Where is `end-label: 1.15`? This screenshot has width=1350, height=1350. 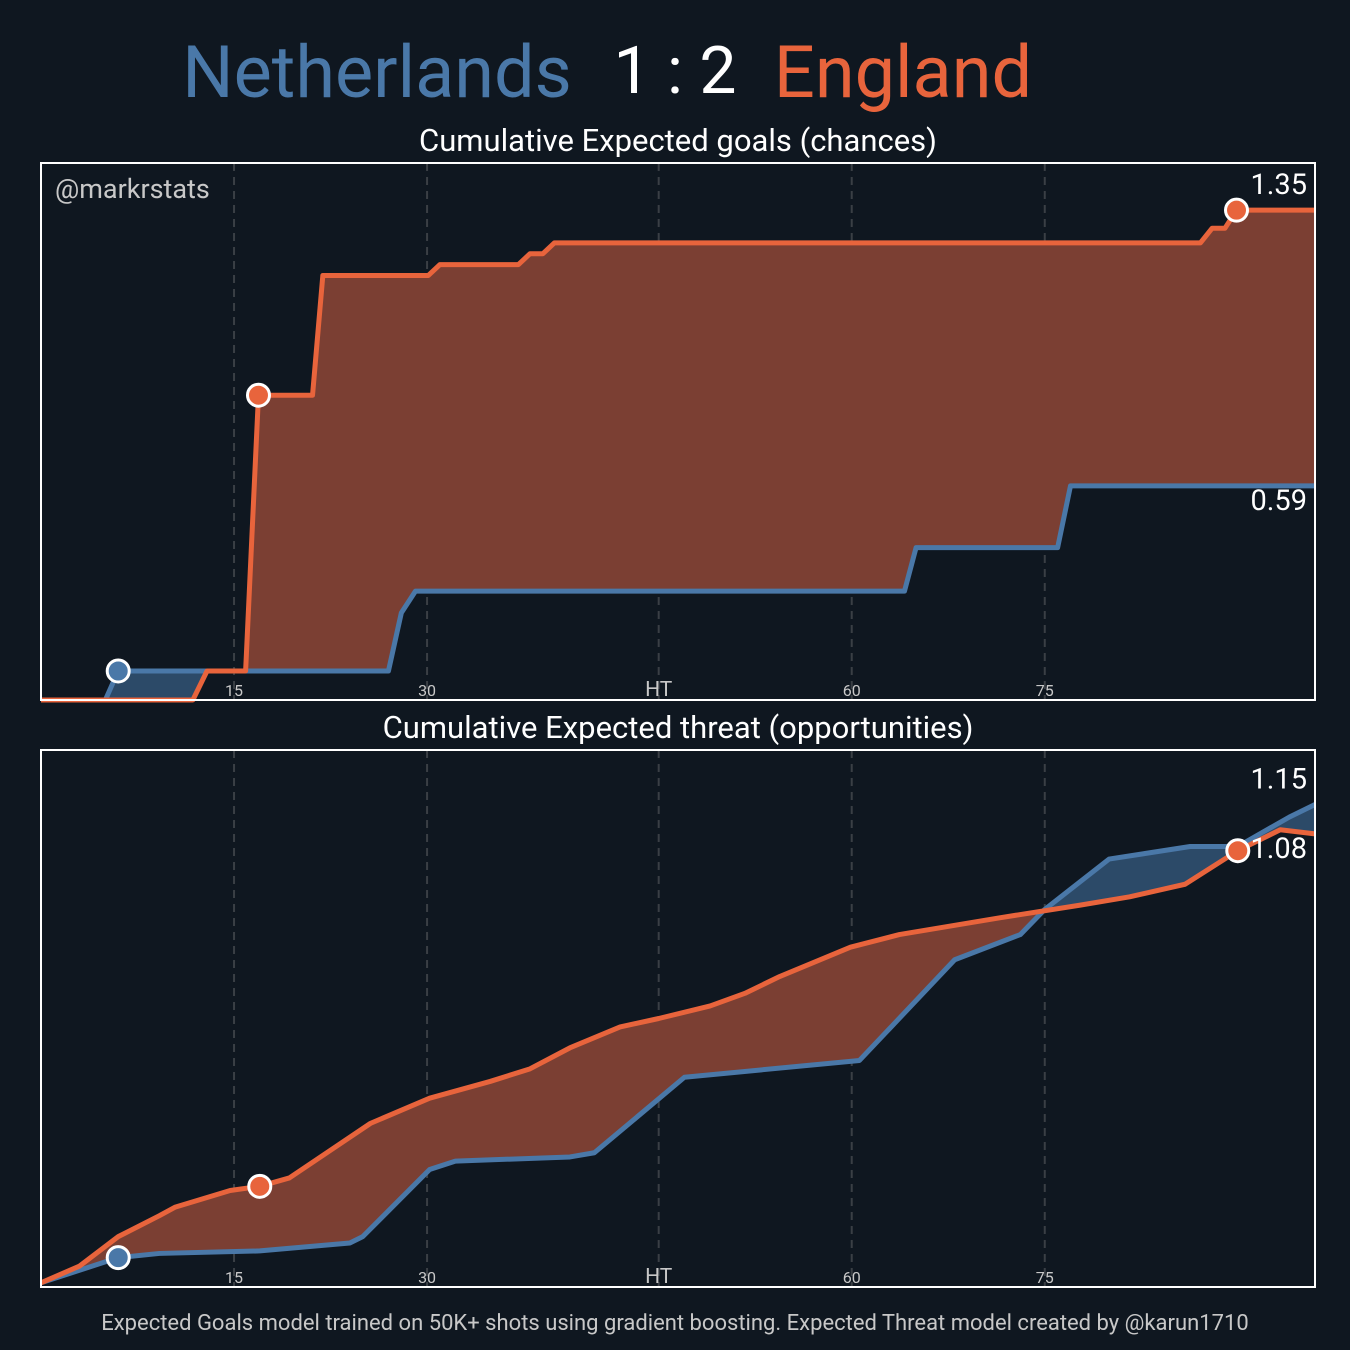
end-label: 1.15 is located at coordinates (1278, 780).